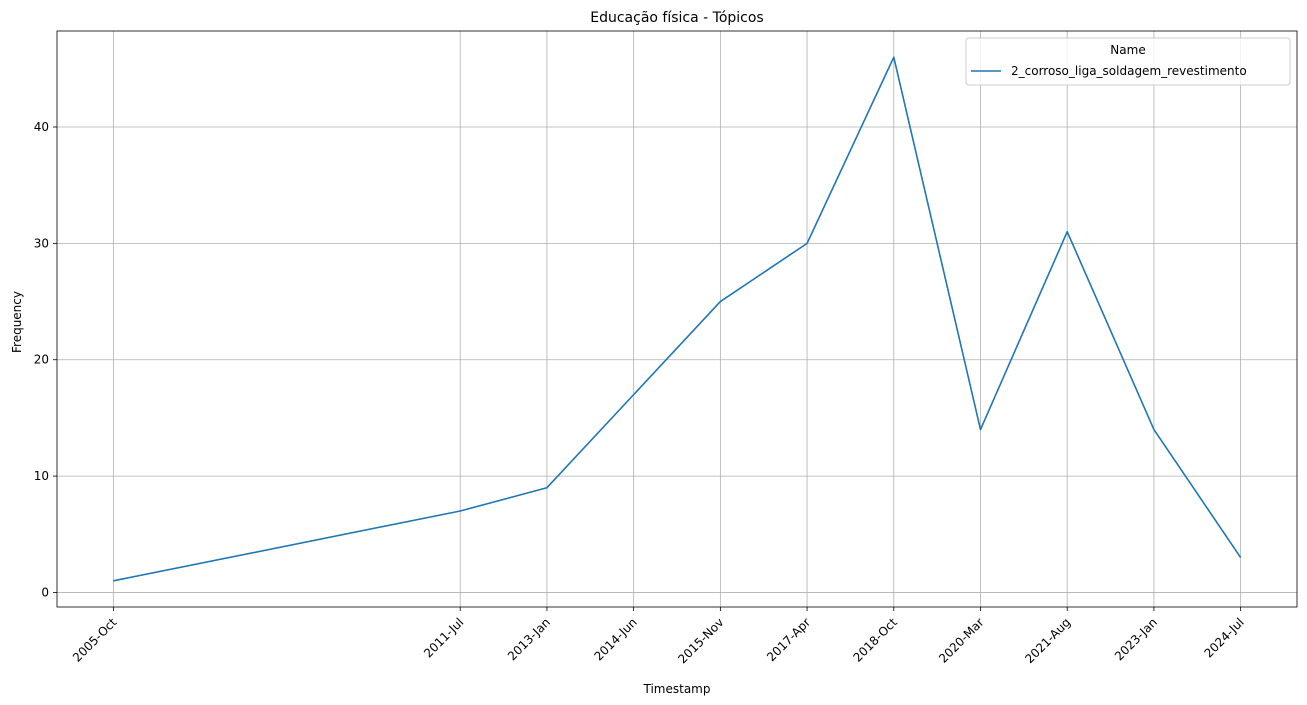 This screenshot has height=705, width=1307. I want to click on y-axis-label: Frequency, so click(17, 322).